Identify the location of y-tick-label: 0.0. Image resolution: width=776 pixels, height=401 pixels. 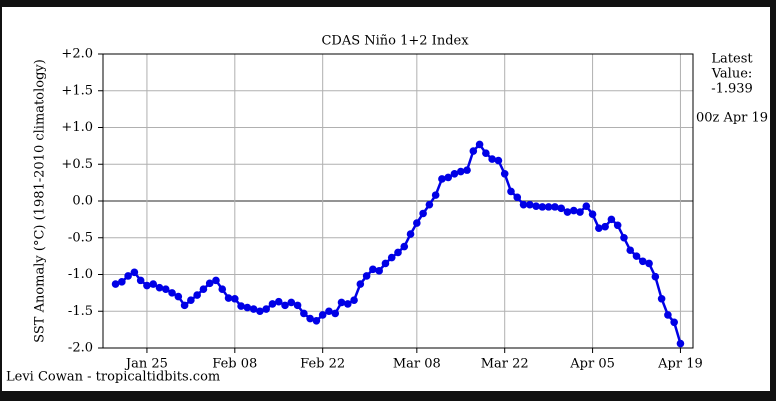
(82, 201).